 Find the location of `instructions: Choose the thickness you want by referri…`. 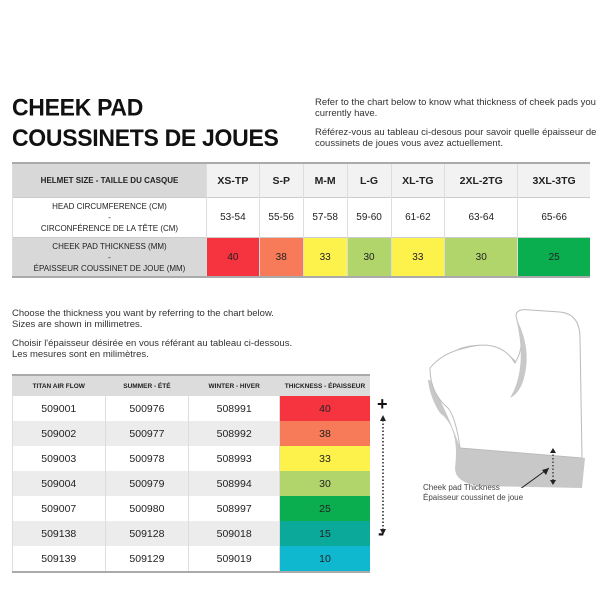

instructions: Choose the thickness you want by referri… is located at coordinates (152, 338).